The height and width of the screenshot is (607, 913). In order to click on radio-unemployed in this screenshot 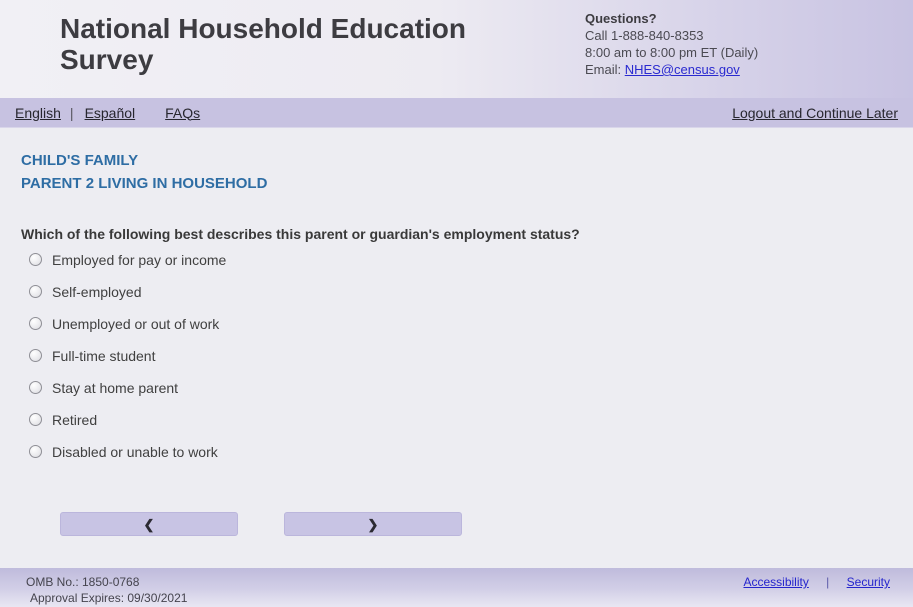, I will do `click(35, 323)`.